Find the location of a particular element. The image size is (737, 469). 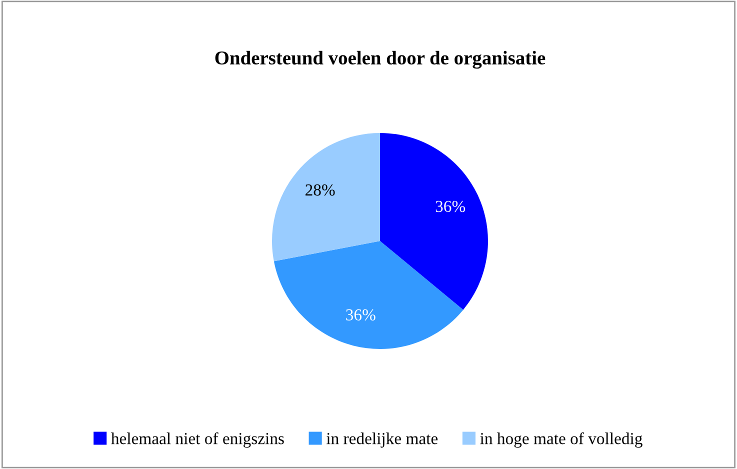

legend-label: in redelijke mate is located at coordinates (382, 440).